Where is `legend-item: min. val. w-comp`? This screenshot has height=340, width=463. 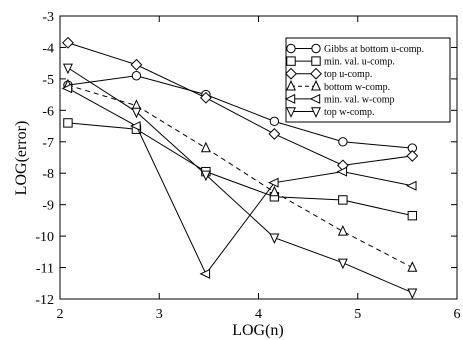
legend-item: min. val. w-comp is located at coordinates (339, 99).